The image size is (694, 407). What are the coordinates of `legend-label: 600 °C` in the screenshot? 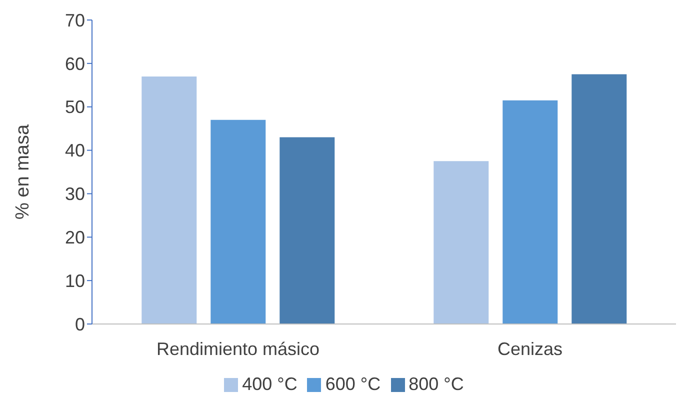 It's located at (353, 384).